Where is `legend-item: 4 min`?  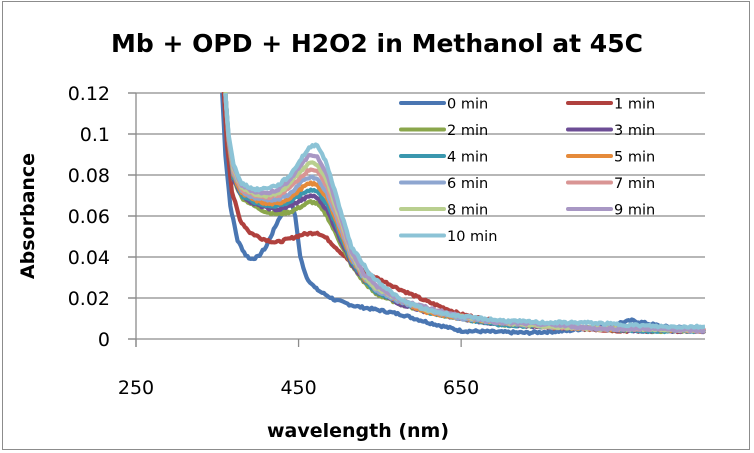 legend-item: 4 min is located at coordinates (443, 158).